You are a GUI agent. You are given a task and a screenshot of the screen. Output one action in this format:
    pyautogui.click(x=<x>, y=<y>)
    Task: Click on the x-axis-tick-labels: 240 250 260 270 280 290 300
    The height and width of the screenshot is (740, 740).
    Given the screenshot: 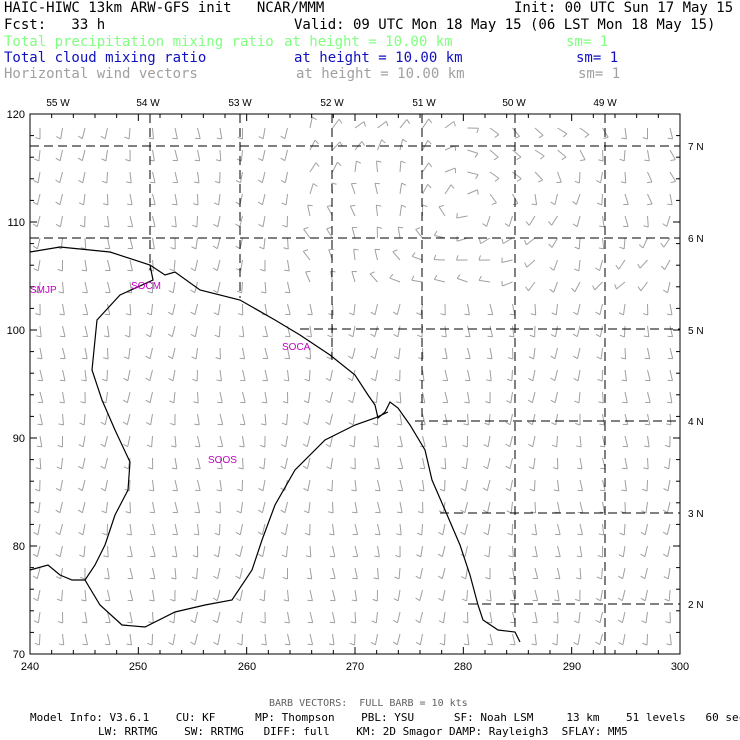 What is the action you would take?
    pyautogui.click(x=355, y=667)
    